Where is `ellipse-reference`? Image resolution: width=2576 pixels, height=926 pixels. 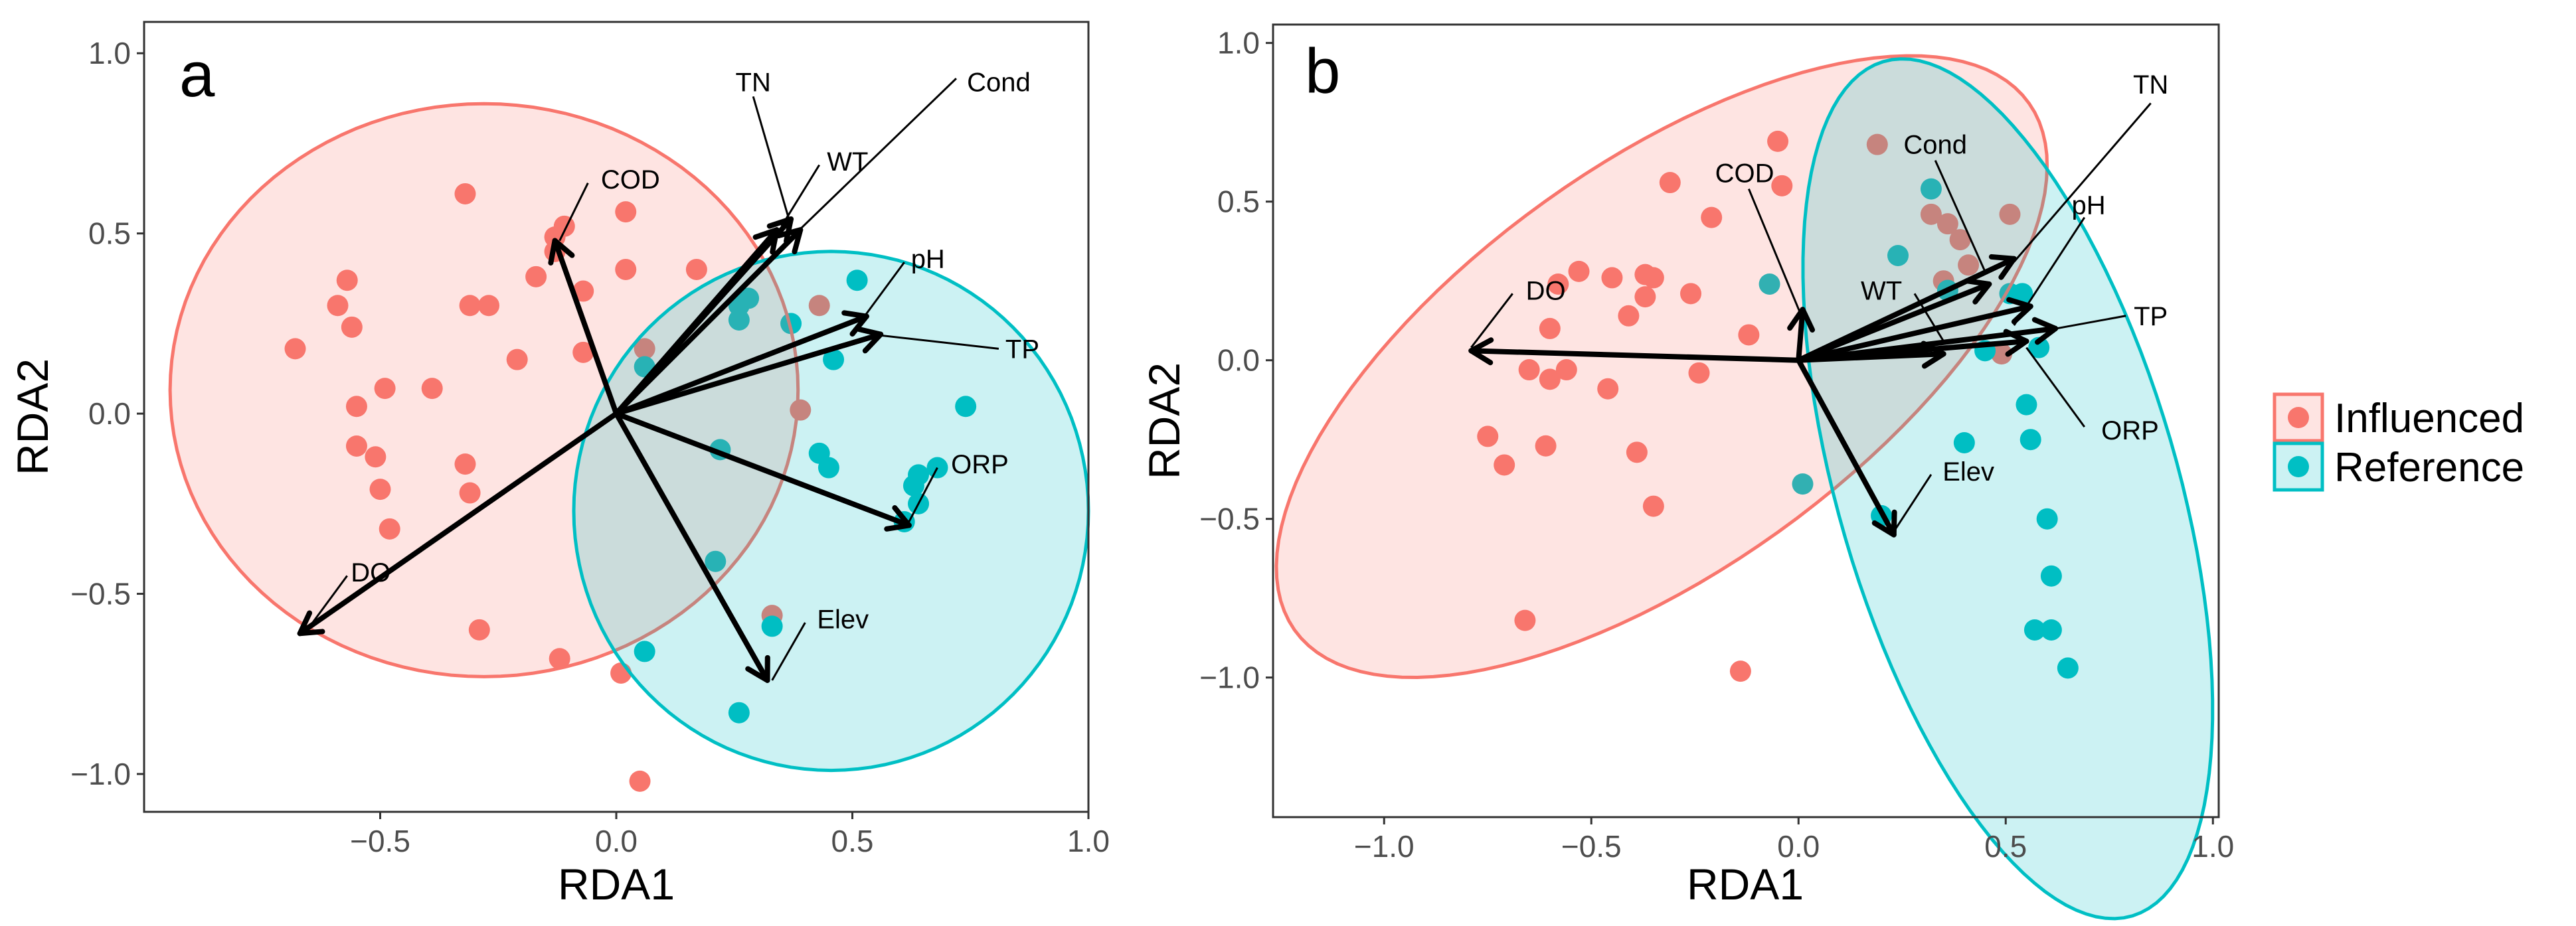
ellipse-reference is located at coordinates (2008, 489).